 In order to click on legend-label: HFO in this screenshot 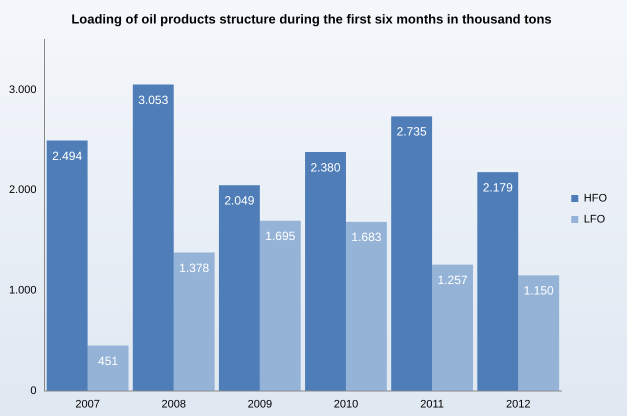, I will do `click(596, 198)`.